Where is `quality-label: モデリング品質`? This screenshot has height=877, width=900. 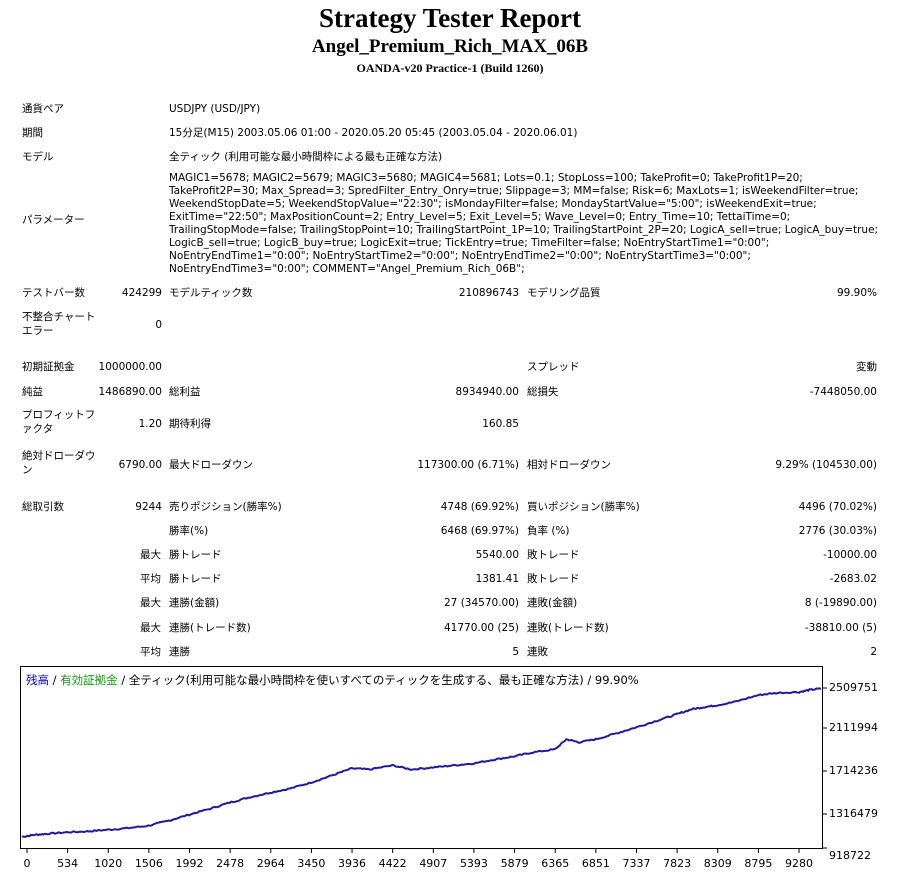 quality-label: モデリング品質 is located at coordinates (564, 293).